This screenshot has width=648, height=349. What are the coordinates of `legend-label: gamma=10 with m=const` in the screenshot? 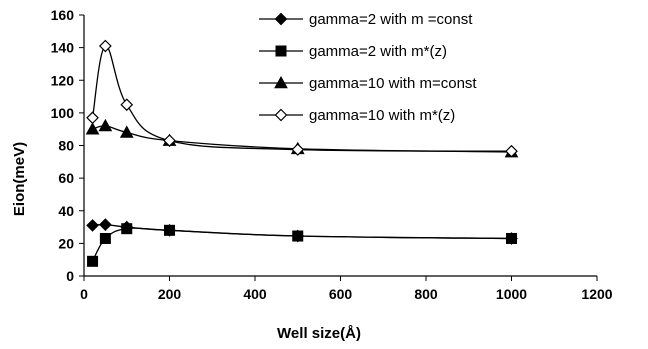 It's located at (393, 83).